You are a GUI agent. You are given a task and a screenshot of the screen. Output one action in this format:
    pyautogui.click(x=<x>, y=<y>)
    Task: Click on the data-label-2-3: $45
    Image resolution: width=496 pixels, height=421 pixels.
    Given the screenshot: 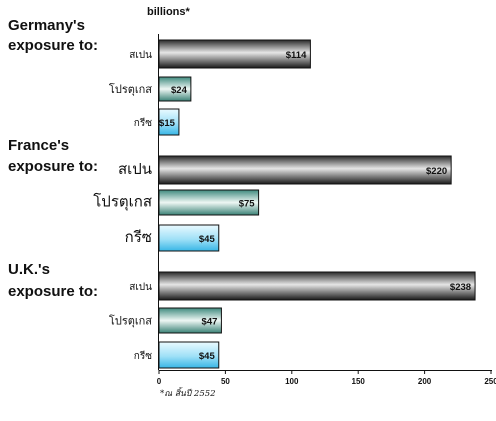 What is the action you would take?
    pyautogui.click(x=207, y=239)
    